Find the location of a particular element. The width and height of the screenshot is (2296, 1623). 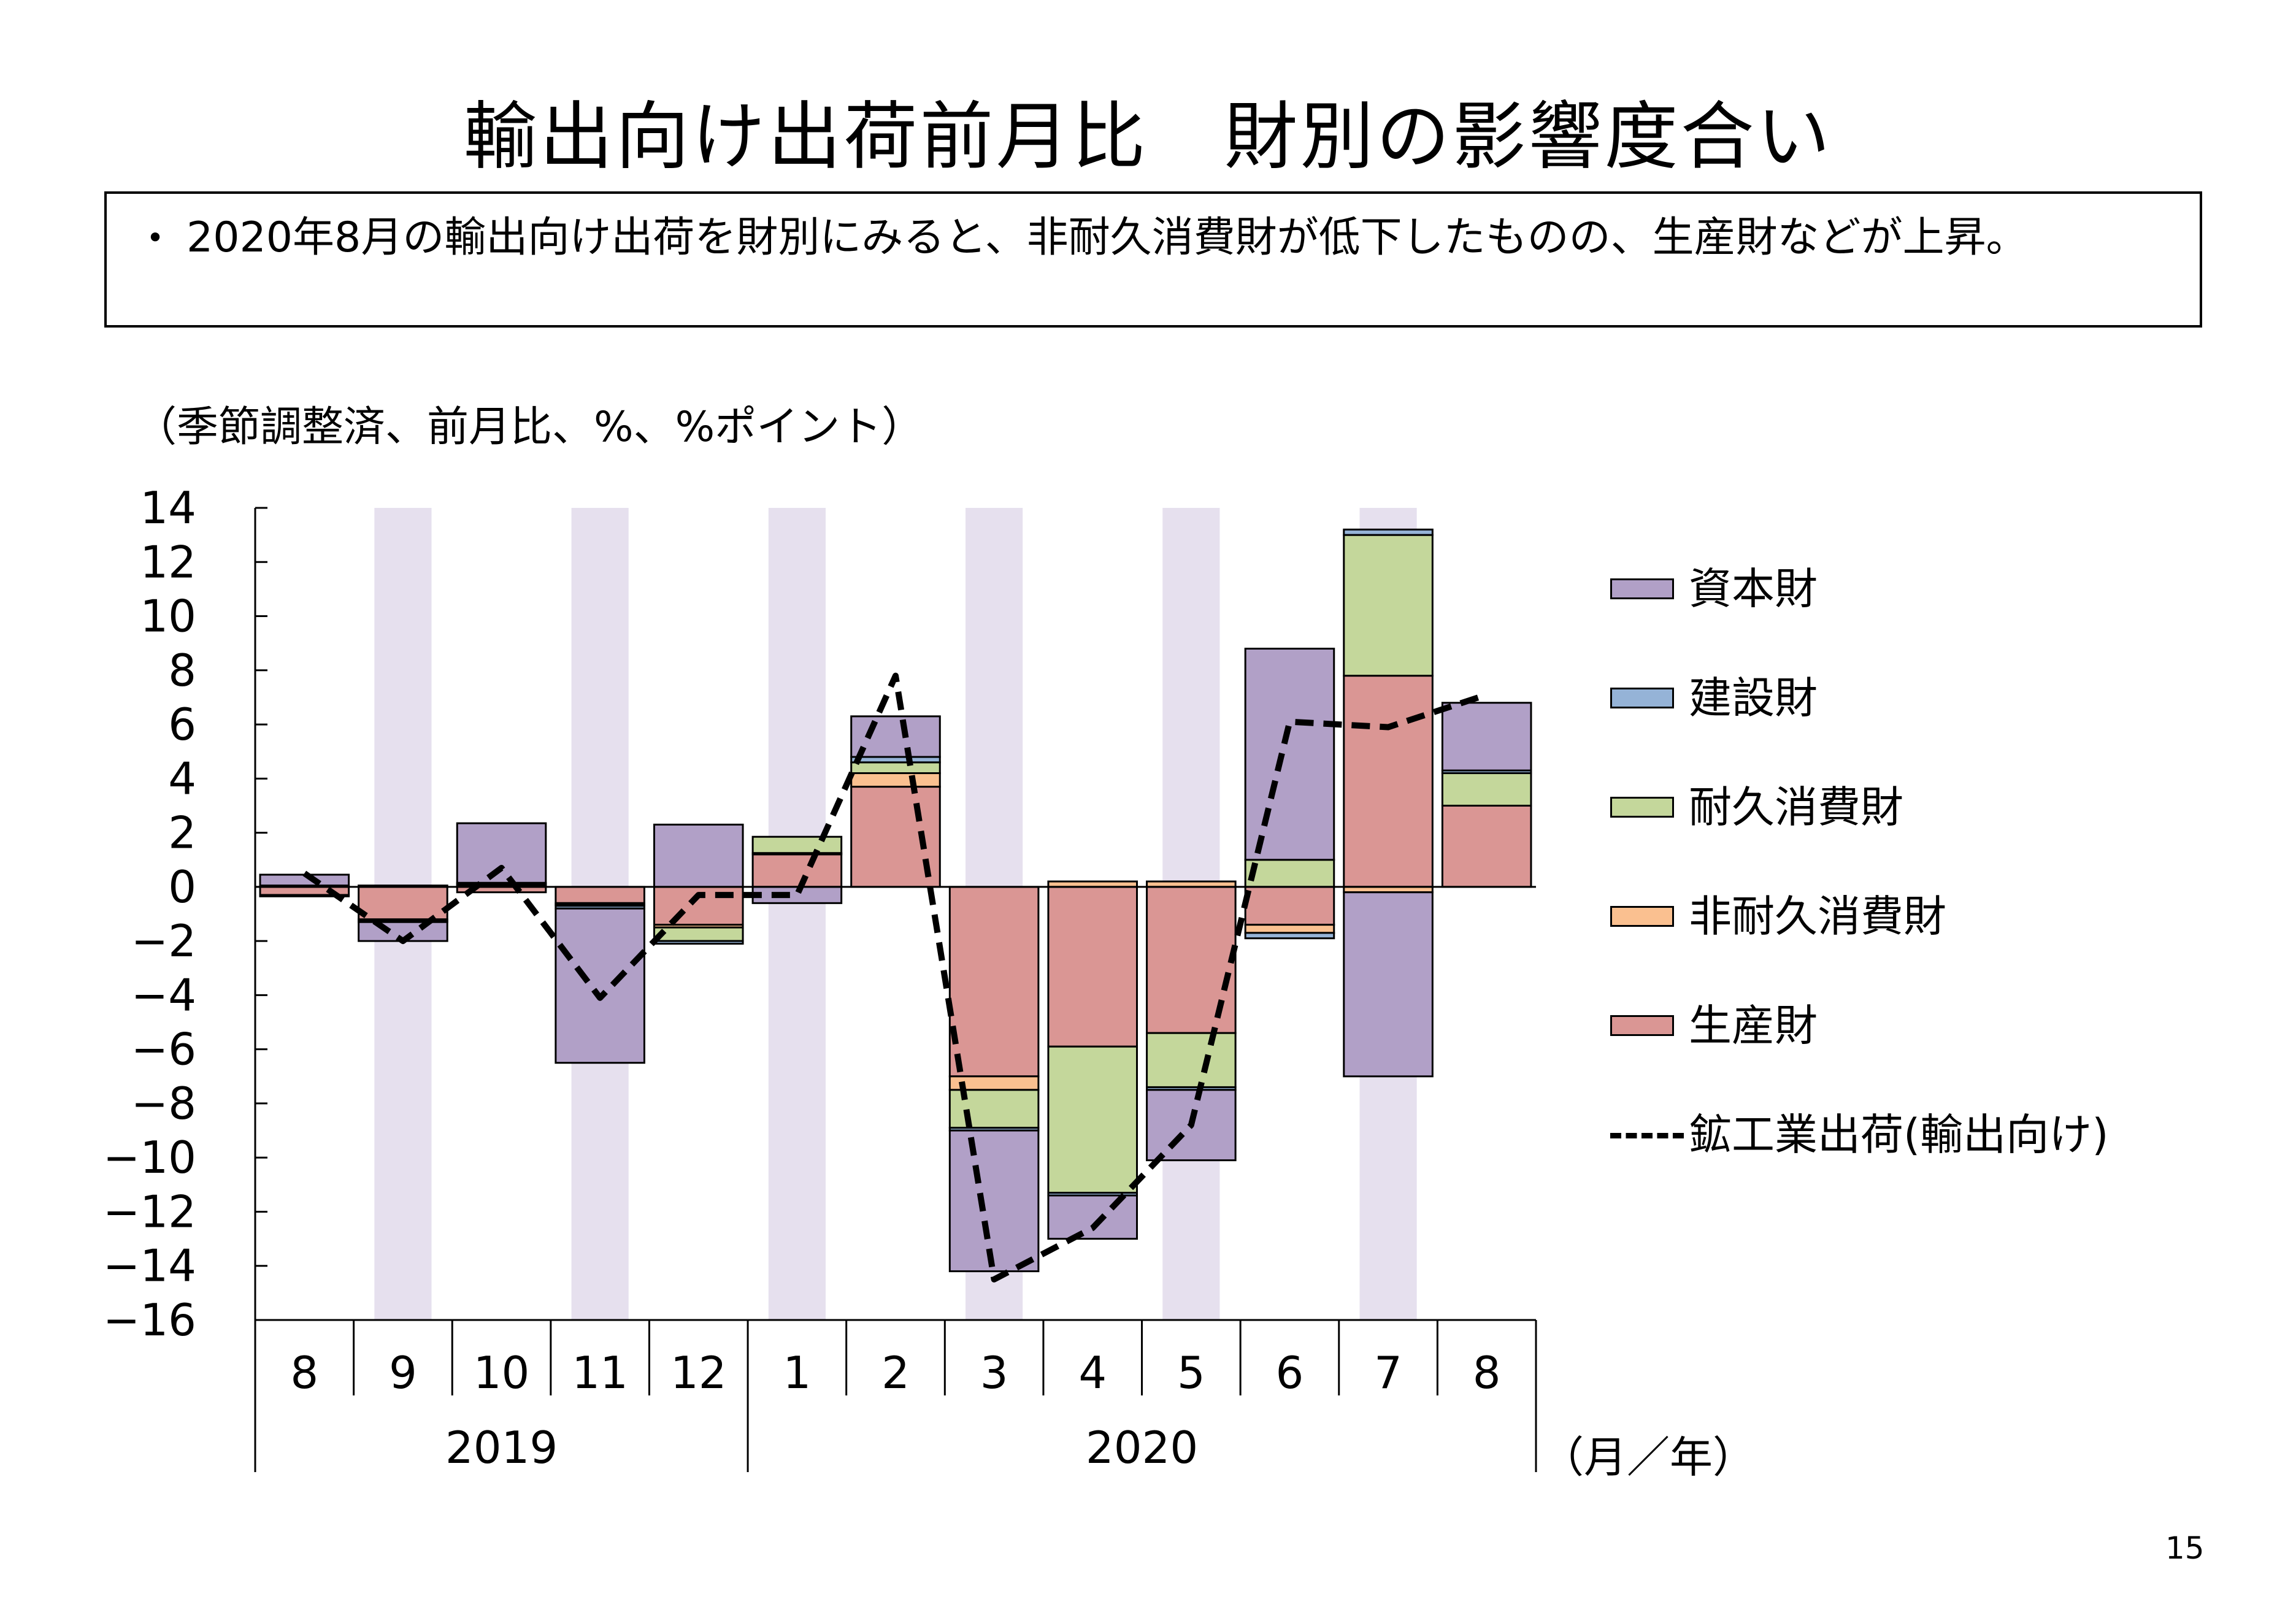

y-tick-label: 10 is located at coordinates (168, 616).